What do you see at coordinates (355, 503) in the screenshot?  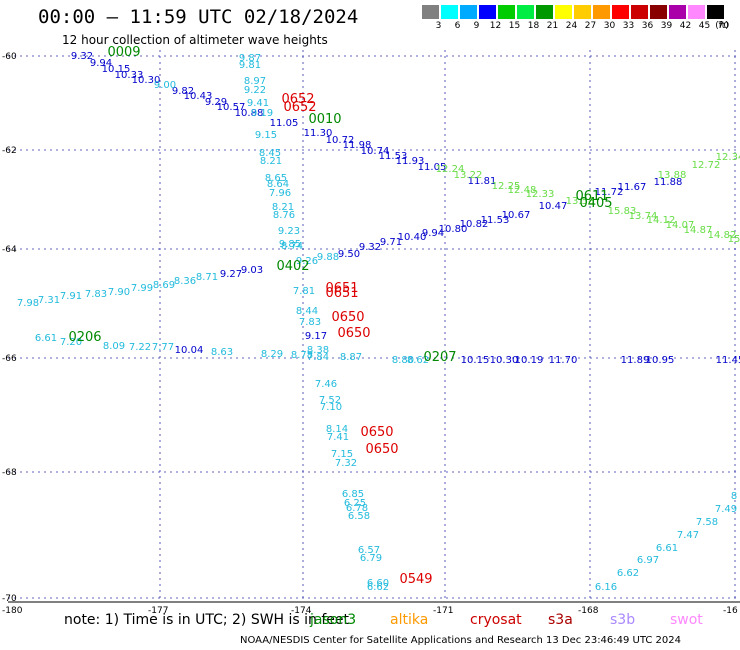 I see `wave-height-value: 6.25` at bounding box center [355, 503].